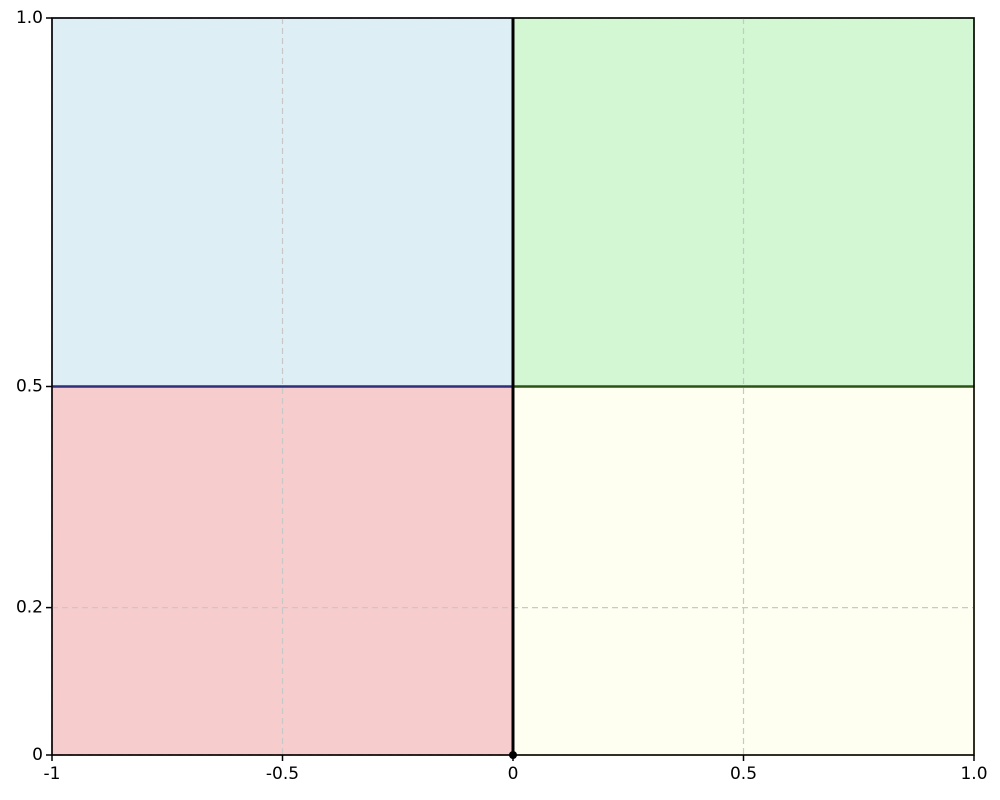 This screenshot has height=800, width=1000. What do you see at coordinates (513, 774) in the screenshot?
I see `x-tick-label: 0` at bounding box center [513, 774].